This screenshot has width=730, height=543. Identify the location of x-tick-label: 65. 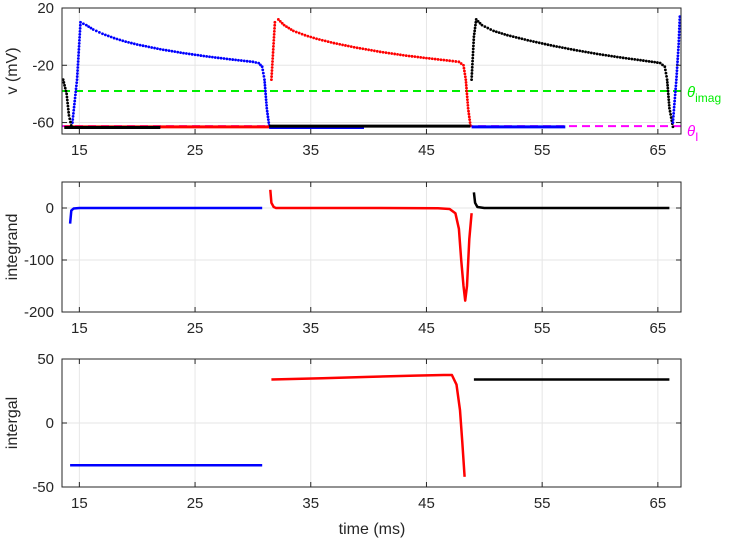
(658, 503).